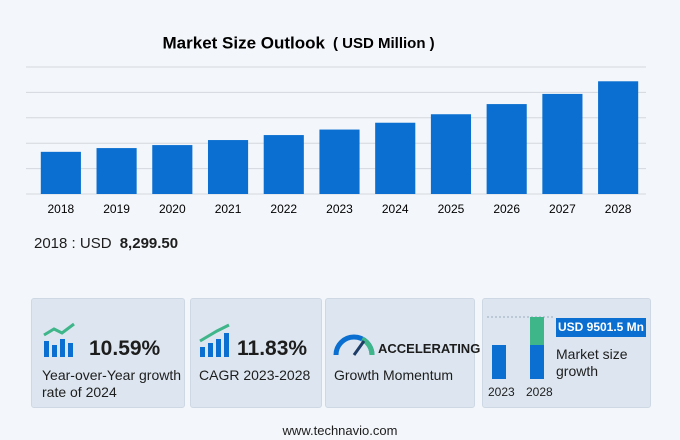 Image resolution: width=680 pixels, height=440 pixels. Describe the element at coordinates (562, 209) in the screenshot. I see `x-tick-label: 2027` at that location.